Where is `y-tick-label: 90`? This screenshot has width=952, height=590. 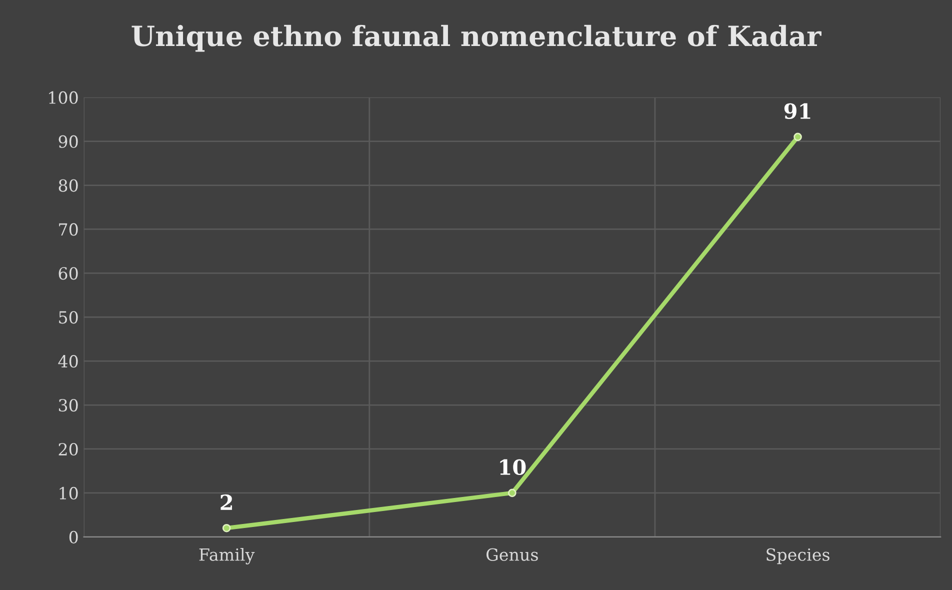 y-tick-label: 90 is located at coordinates (68, 141).